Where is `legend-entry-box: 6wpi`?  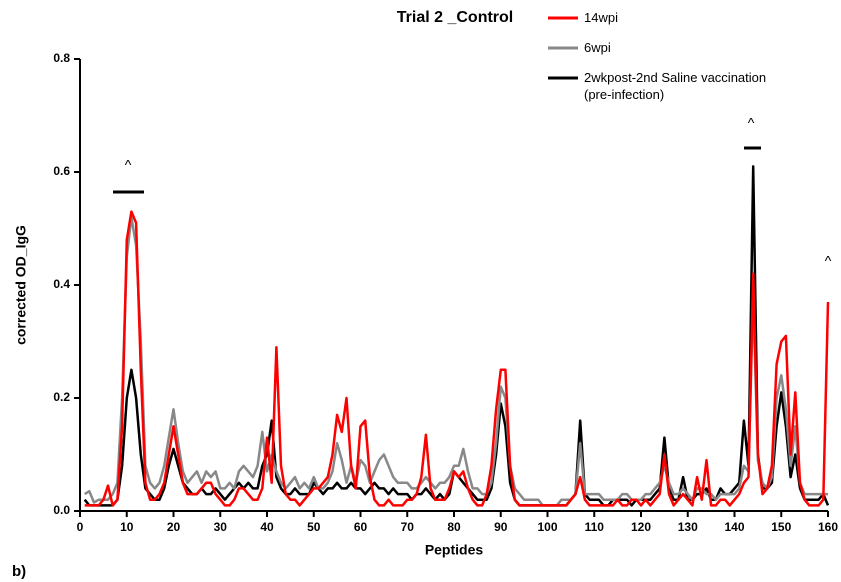
legend-entry-box: 6wpi is located at coordinates (597, 47).